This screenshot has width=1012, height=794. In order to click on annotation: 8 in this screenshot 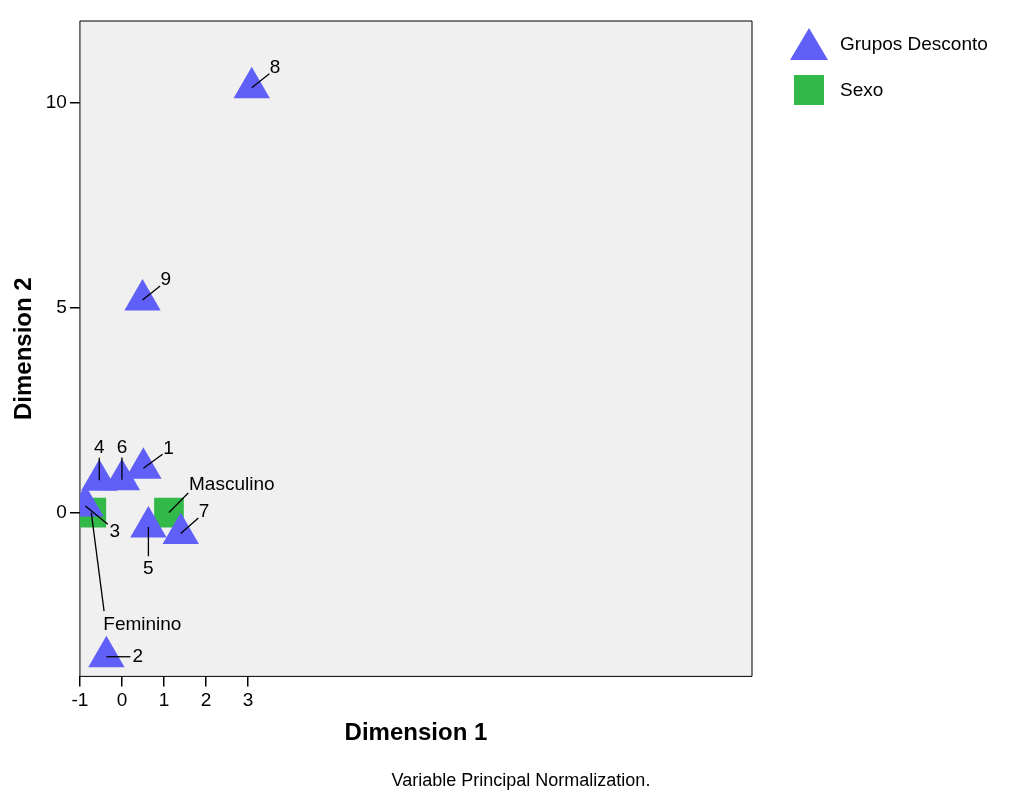, I will do `click(275, 66)`.